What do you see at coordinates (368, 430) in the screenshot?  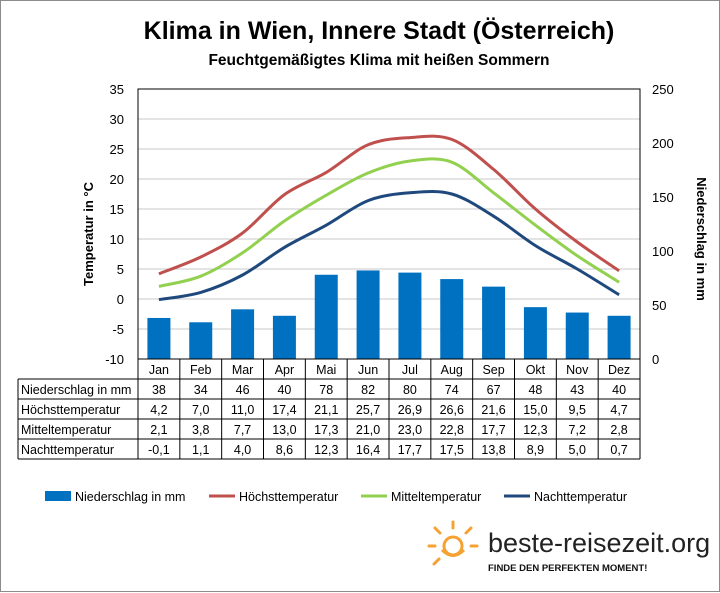 I see `table-cell: 21,0` at bounding box center [368, 430].